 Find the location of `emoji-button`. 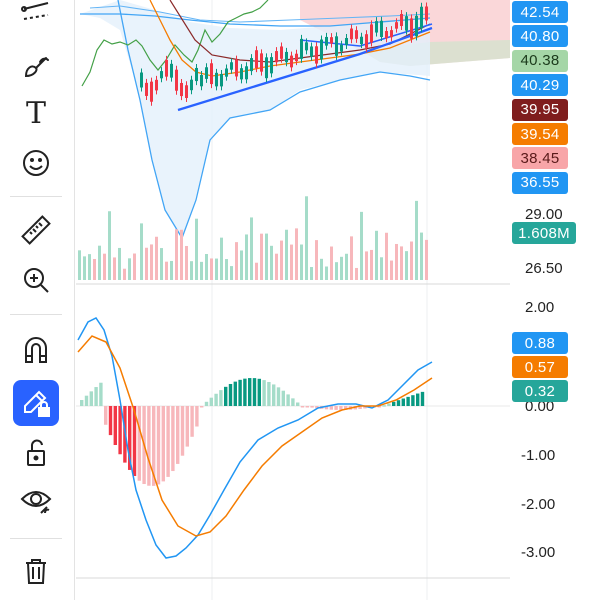

emoji-button is located at coordinates (36, 163).